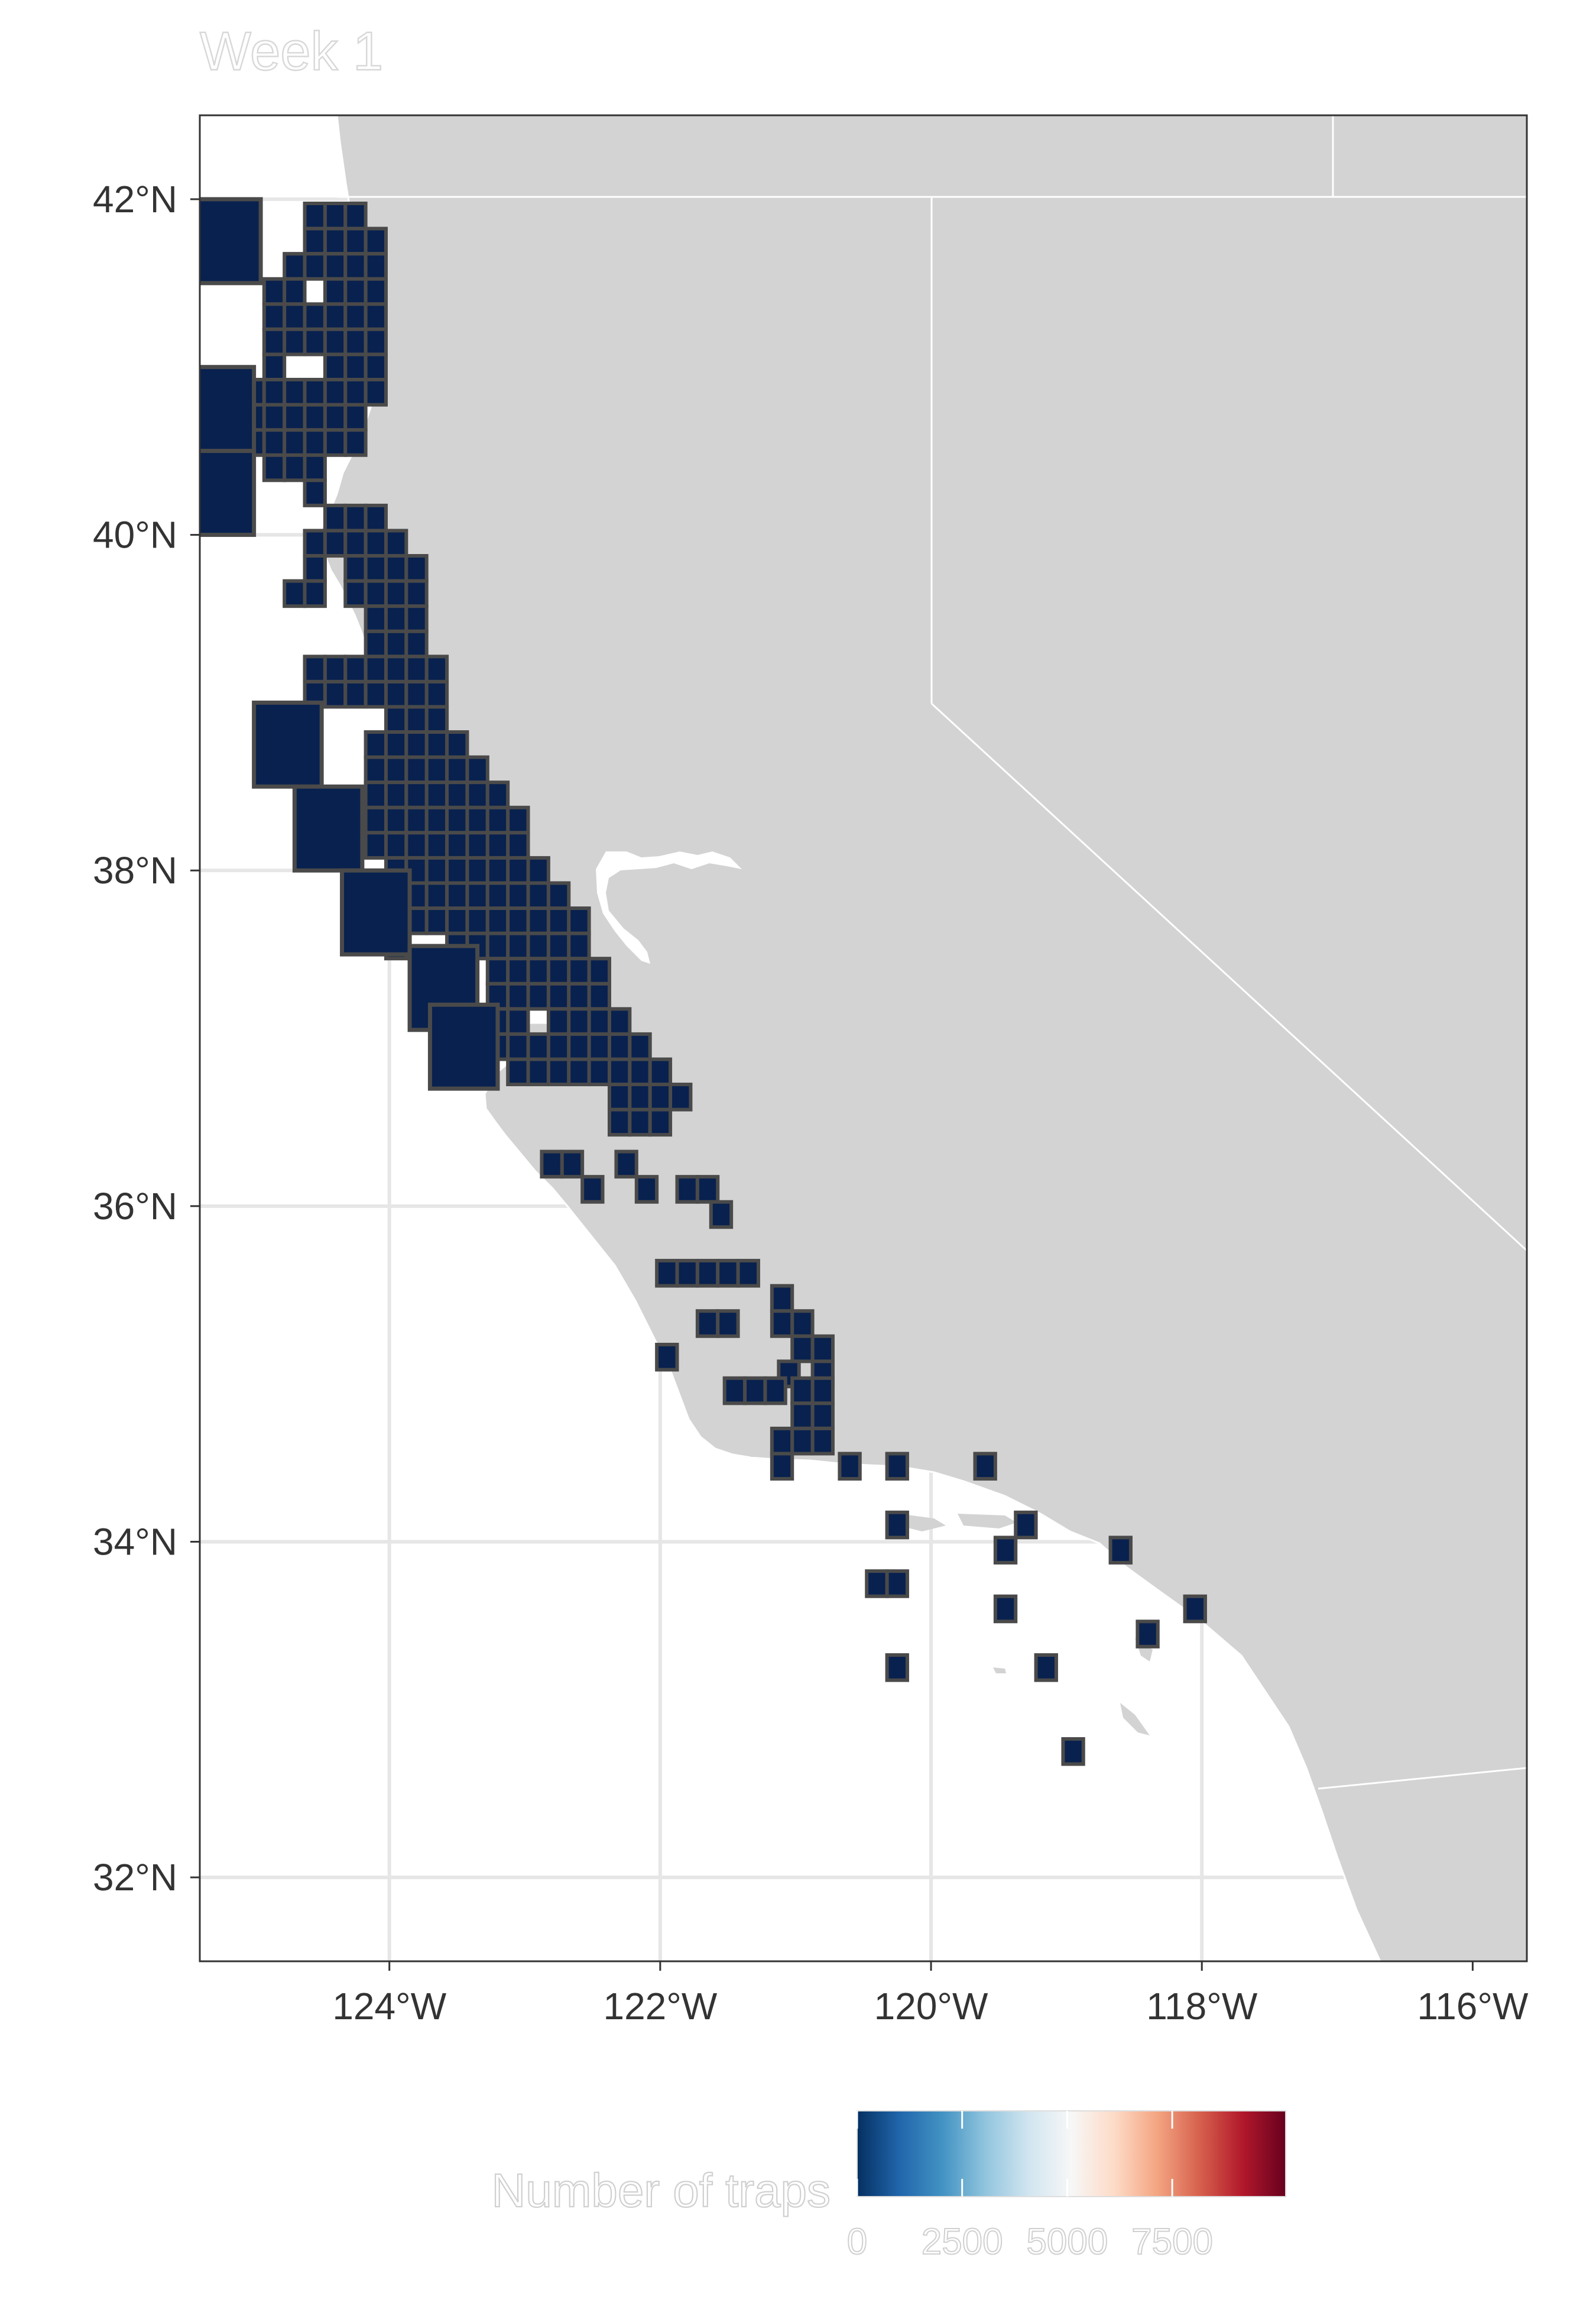  I want to click on legend-tick-label: 5000, so click(1067, 2241).